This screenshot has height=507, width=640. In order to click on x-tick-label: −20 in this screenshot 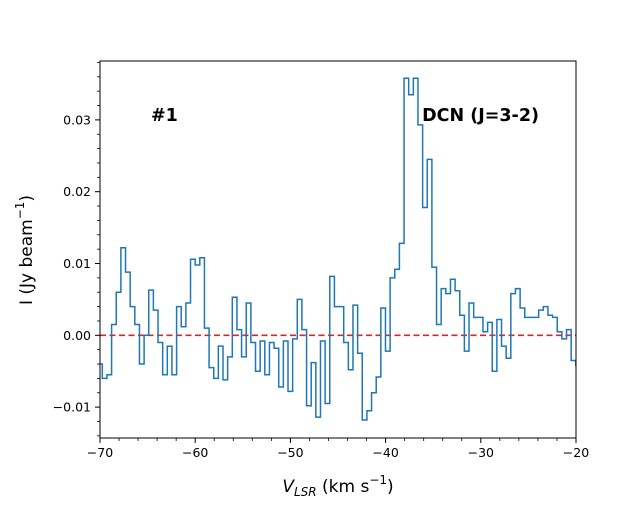, I will do `click(576, 452)`.